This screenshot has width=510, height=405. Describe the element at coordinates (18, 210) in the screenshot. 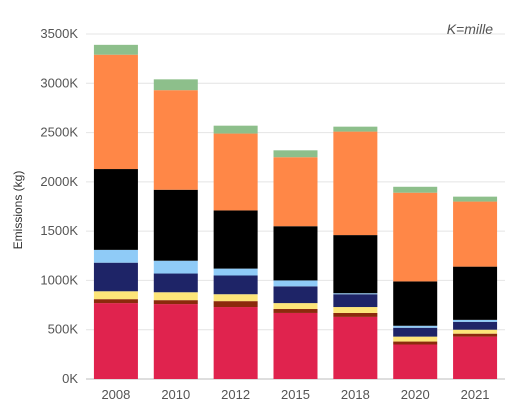

I see `y-axis-label: Emissions (kg)` at that location.